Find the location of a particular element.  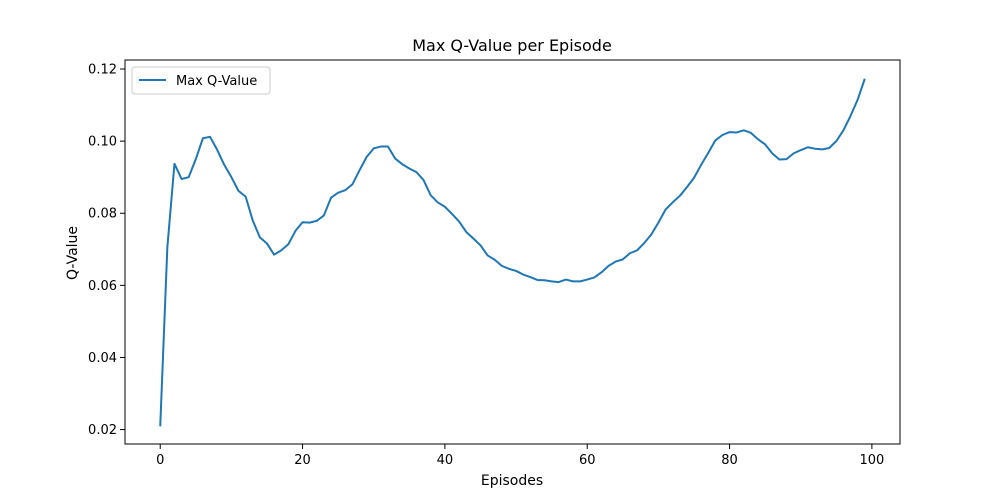

y-tick-label: 0.04 is located at coordinates (102, 358).